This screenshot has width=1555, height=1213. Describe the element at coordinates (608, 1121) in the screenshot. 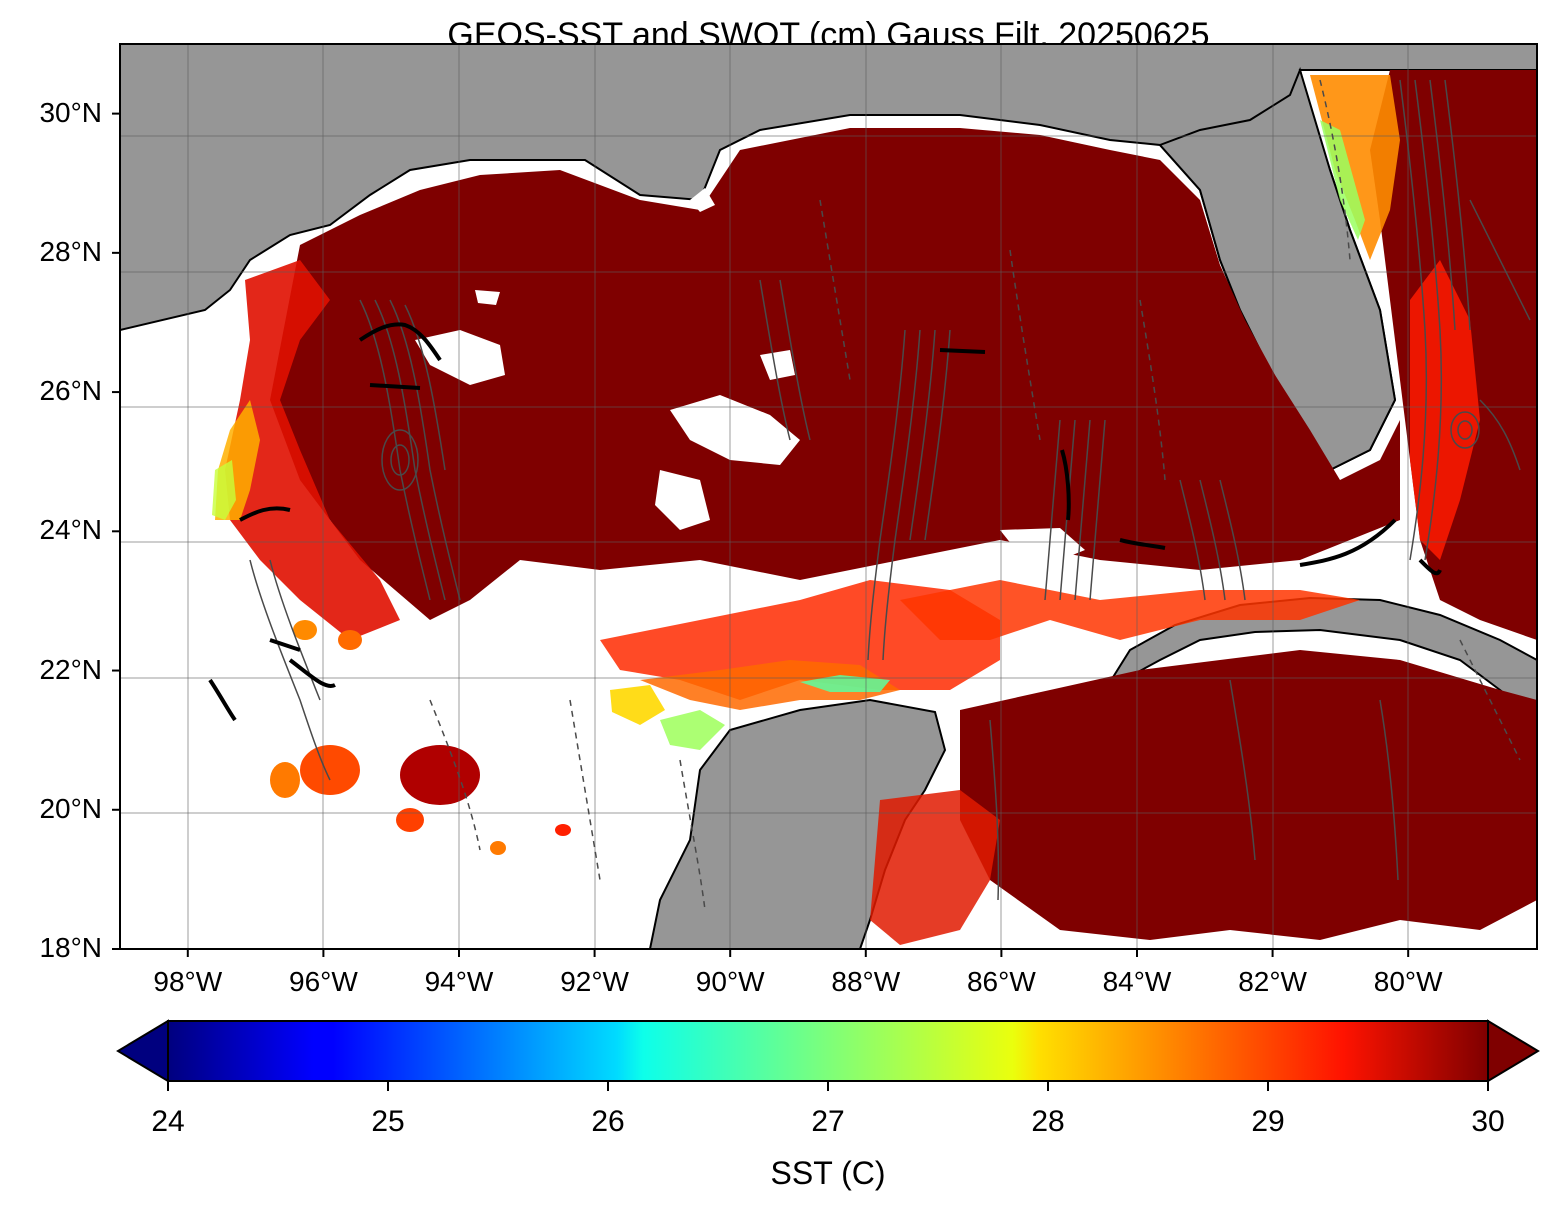

I see `colorbar-tick-label: 26` at that location.